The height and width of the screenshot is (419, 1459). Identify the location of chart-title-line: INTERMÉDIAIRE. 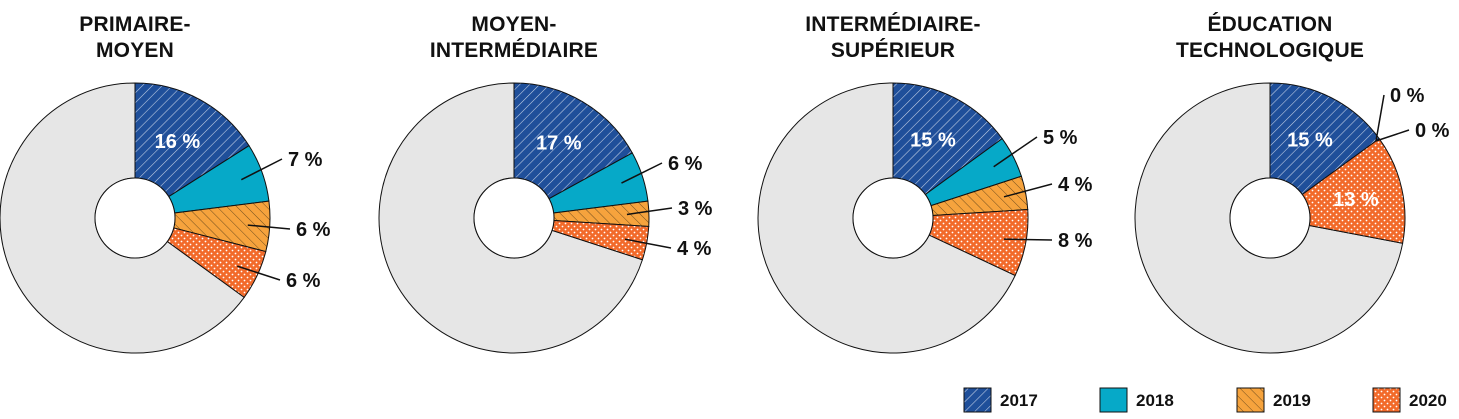
(514, 50).